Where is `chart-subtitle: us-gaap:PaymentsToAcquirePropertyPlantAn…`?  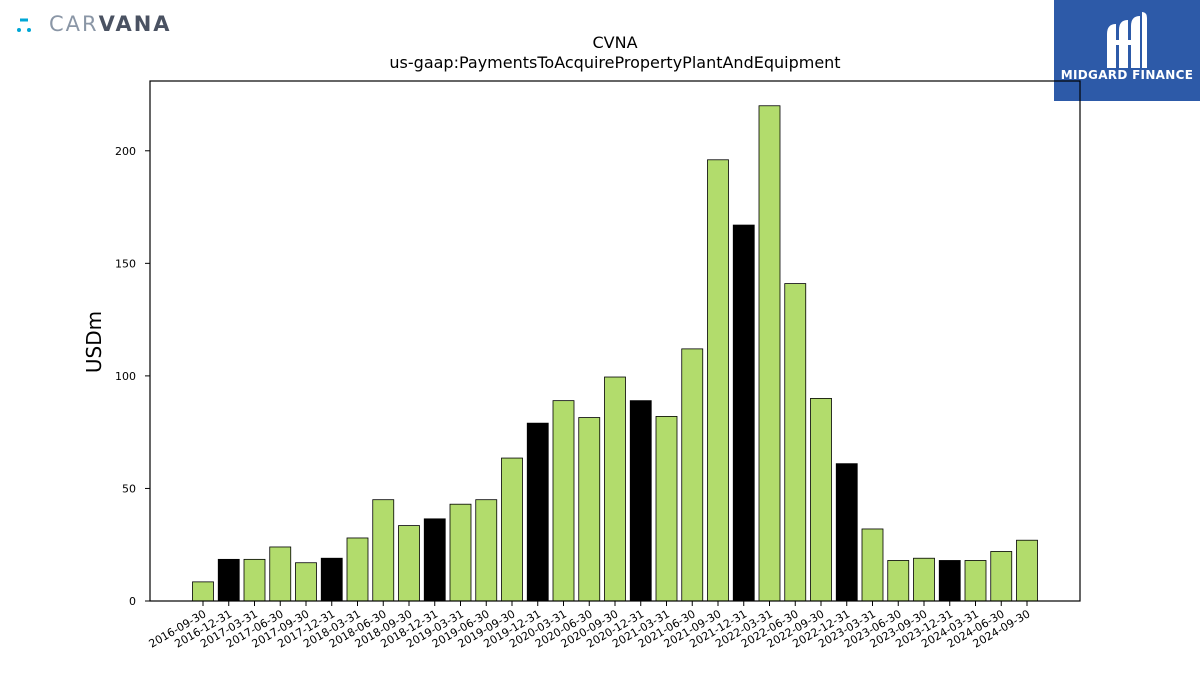 chart-subtitle: us-gaap:PaymentsToAcquirePropertyPlantAn… is located at coordinates (614, 62).